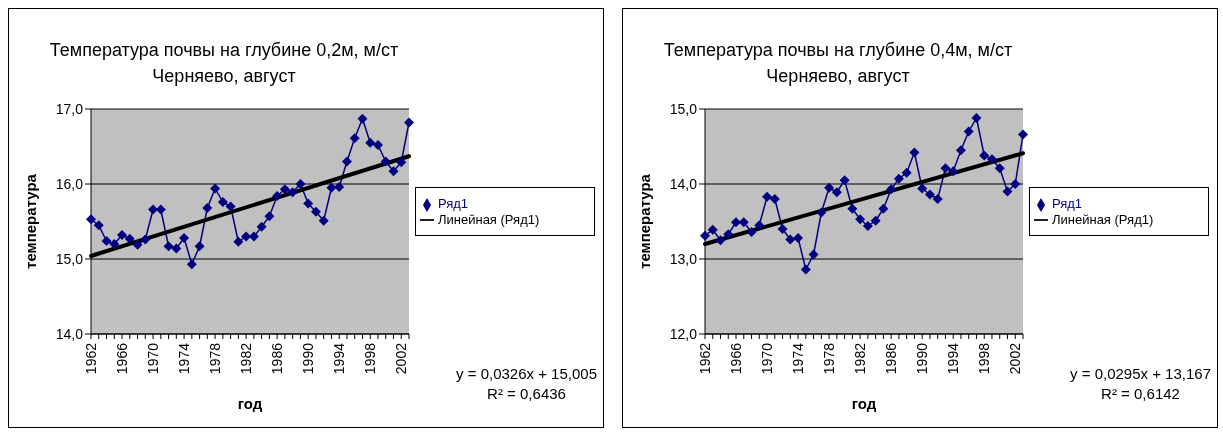 Image resolution: width=1223 pixels, height=435 pixels. Describe the element at coordinates (526, 374) in the screenshot. I see `text: y = 0,0326x + 15,005` at that location.